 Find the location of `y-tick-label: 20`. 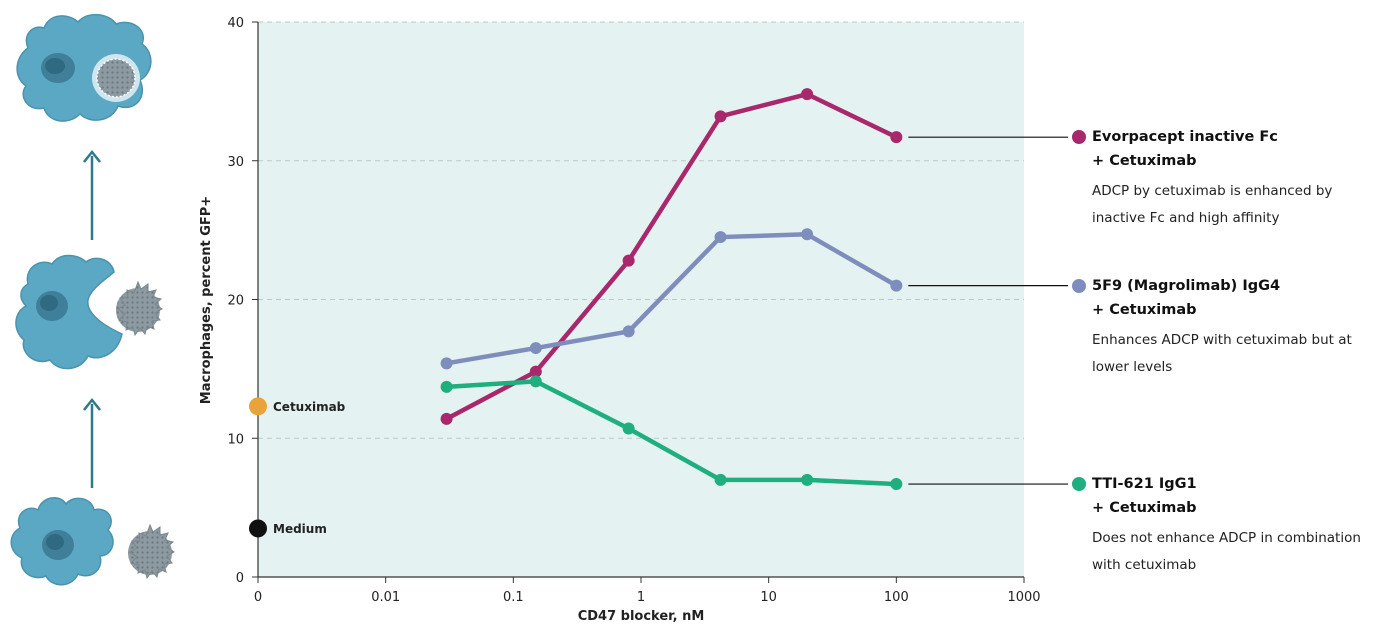

y-tick-label: 20 is located at coordinates (235, 301).